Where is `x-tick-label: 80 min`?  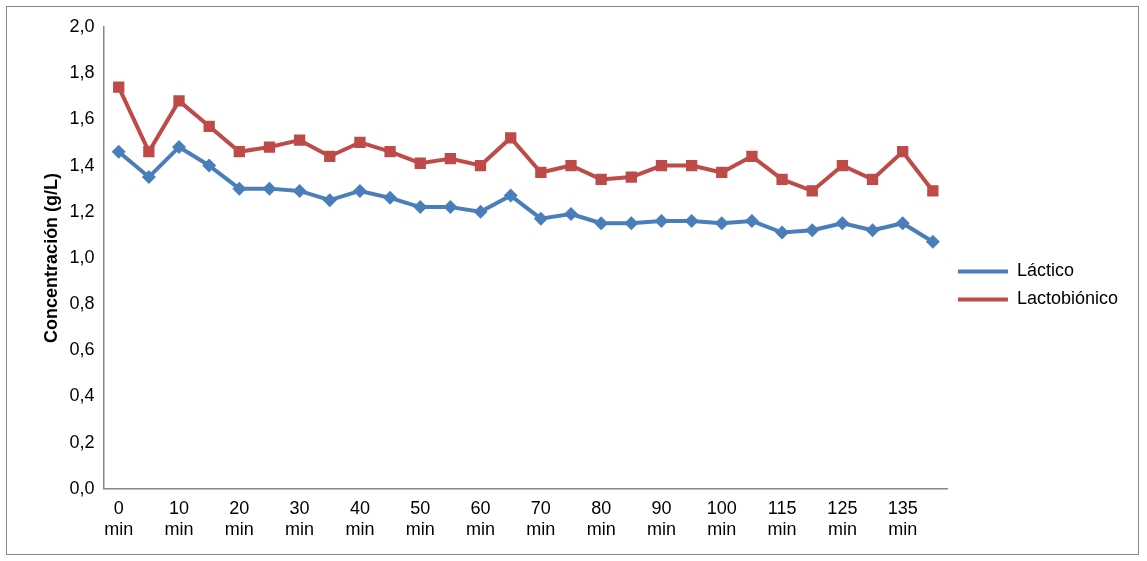
x-tick-label: 80 min is located at coordinates (601, 518).